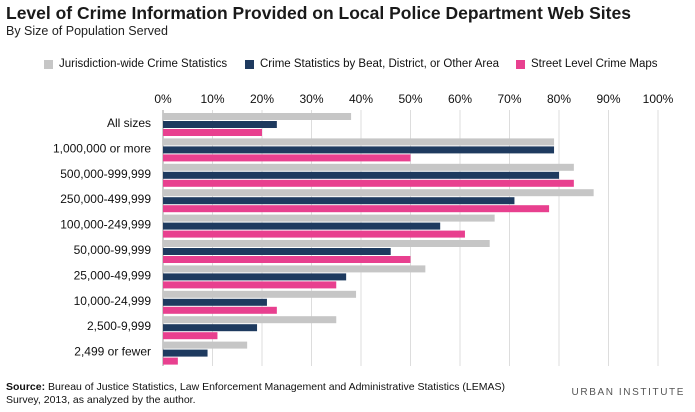 This screenshot has height=412, width=695. I want to click on chart-subtitle: By Size of Population Served, so click(87, 31).